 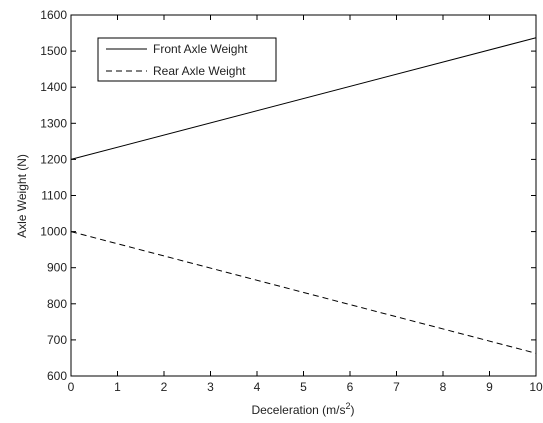 What do you see at coordinates (53, 123) in the screenshot?
I see `y-tick-label: 1300` at bounding box center [53, 123].